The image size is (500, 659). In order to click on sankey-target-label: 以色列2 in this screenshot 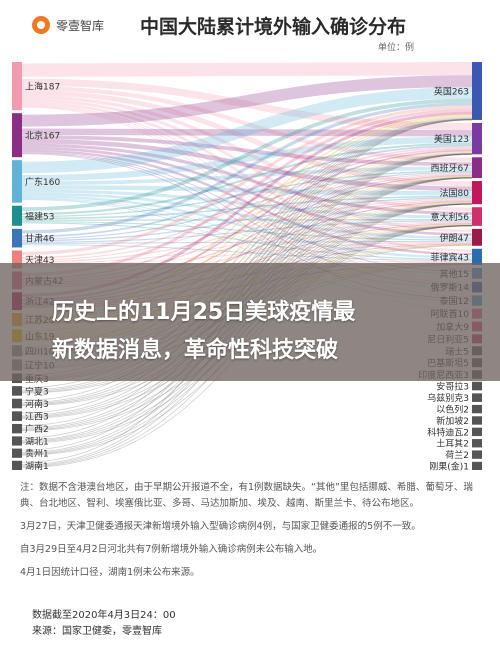, I will do `click(452, 410)`.